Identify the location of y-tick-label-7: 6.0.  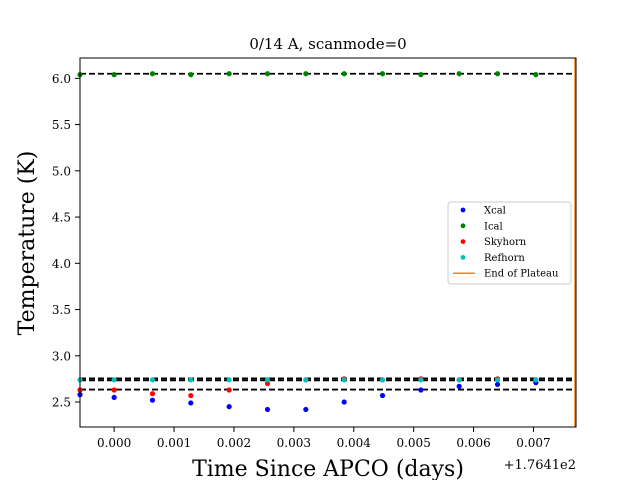
(61, 79).